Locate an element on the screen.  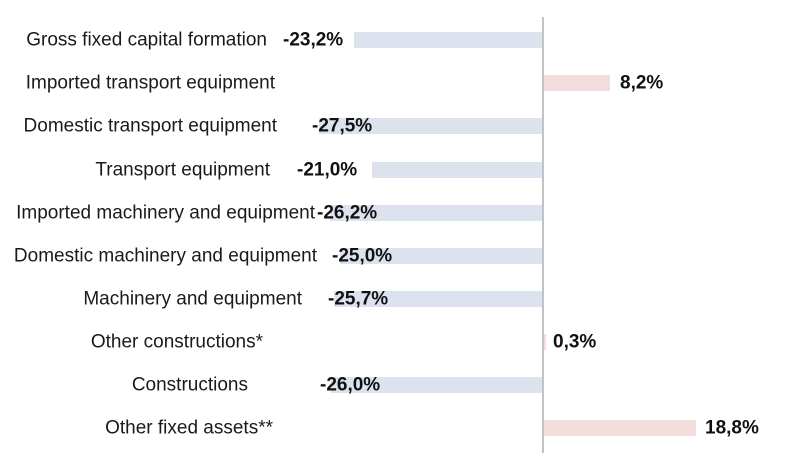
value-label: -26,2% is located at coordinates (347, 213).